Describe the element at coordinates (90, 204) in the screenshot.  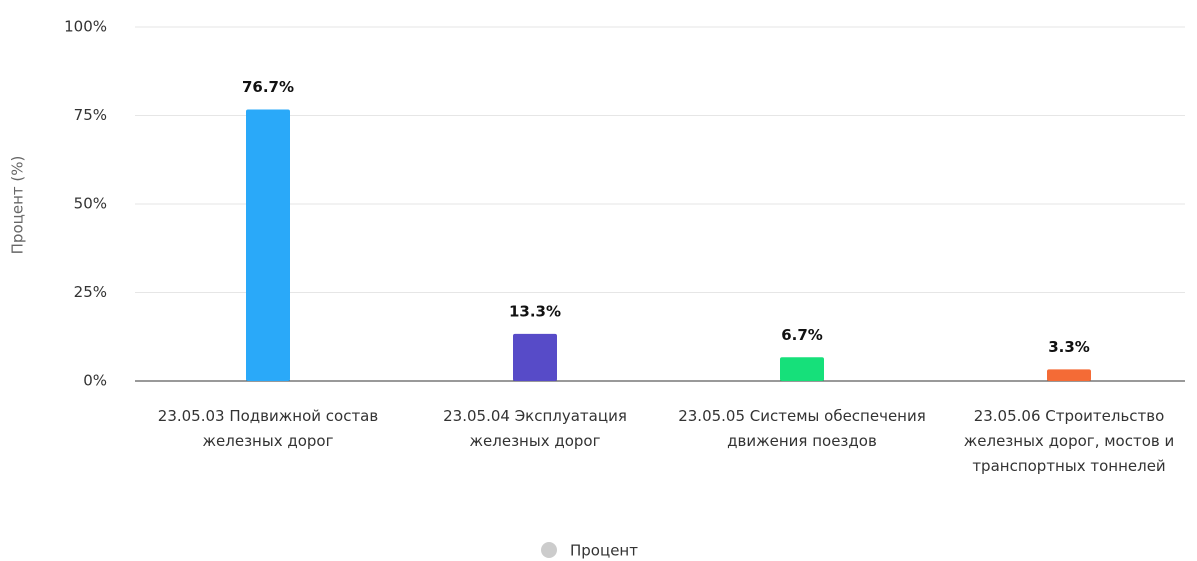
I see `y-tick-label: 50%` at that location.